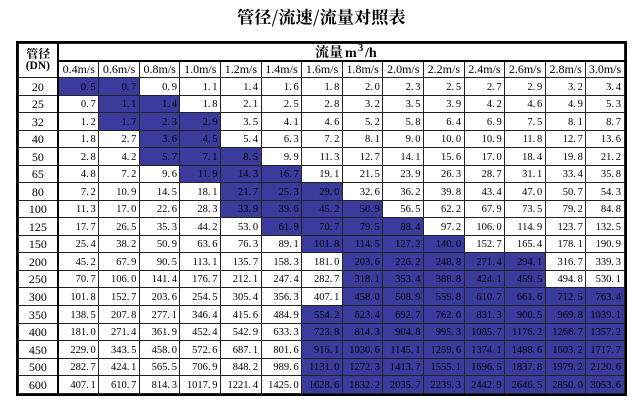 Image resolution: width=640 pixels, height=403 pixels. I want to click on svg-text: 3, so click(360, 48).